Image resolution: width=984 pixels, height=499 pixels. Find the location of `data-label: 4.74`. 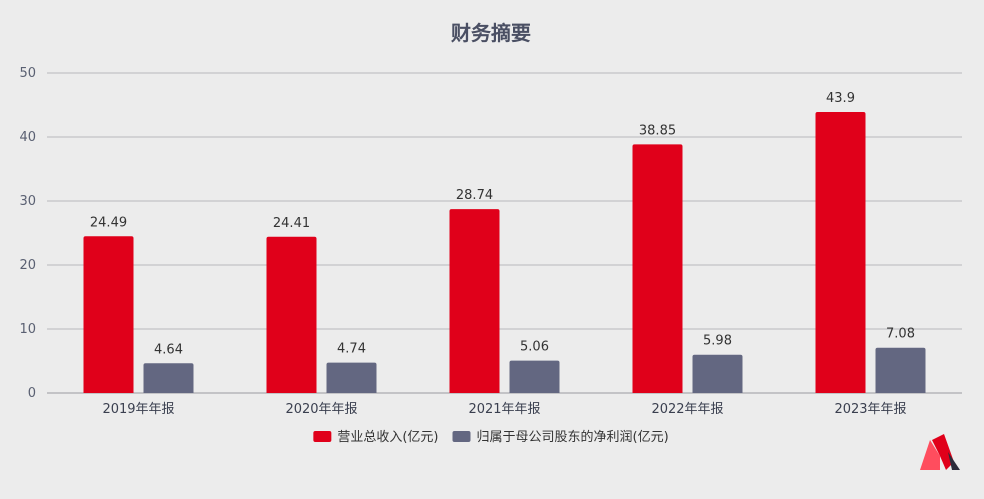

data-label: 4.74 is located at coordinates (351, 349).